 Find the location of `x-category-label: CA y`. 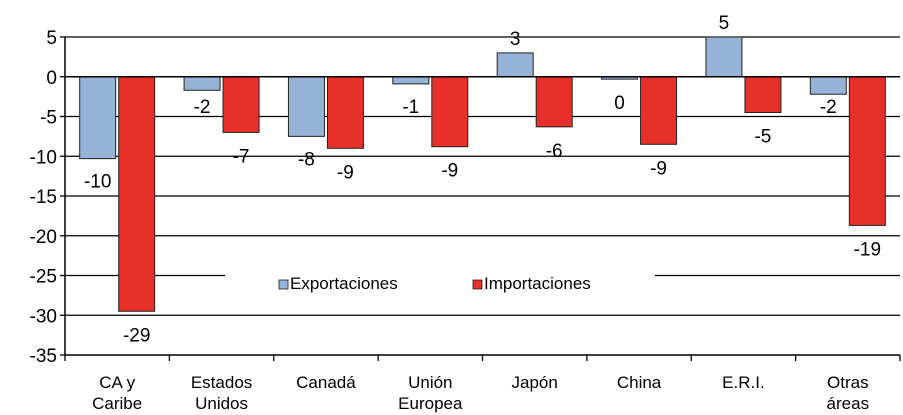

x-category-label: CA y is located at coordinates (117, 382).